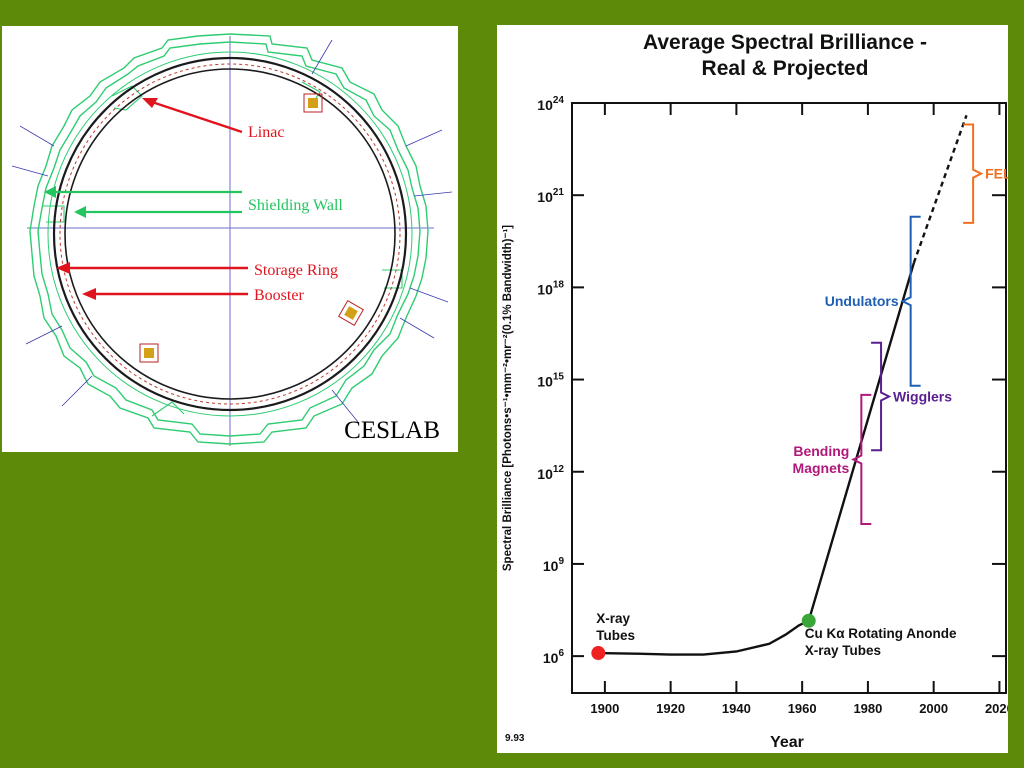 This screenshot has width=1024, height=768. I want to click on booster-label: Booster, so click(279, 295).